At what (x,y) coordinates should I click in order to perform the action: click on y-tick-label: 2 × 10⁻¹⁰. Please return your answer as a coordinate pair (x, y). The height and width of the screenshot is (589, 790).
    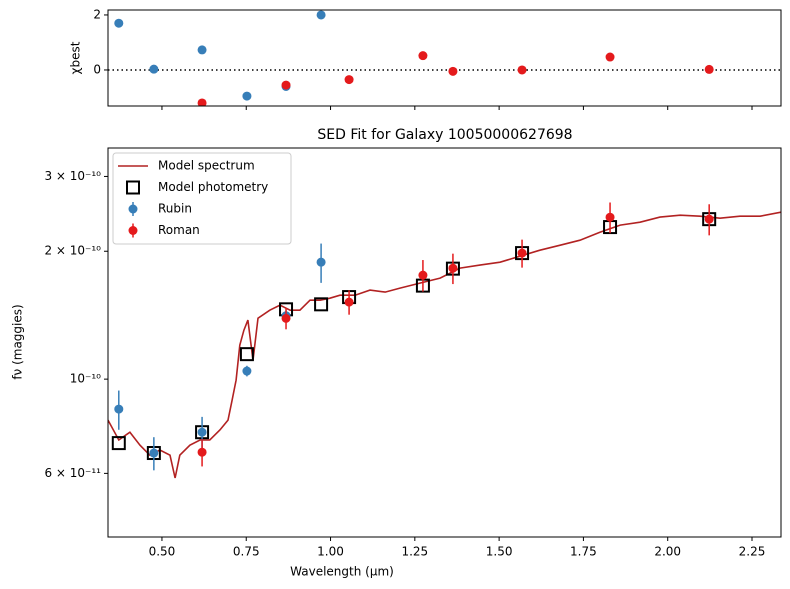
    Looking at the image, I should click on (72, 251).